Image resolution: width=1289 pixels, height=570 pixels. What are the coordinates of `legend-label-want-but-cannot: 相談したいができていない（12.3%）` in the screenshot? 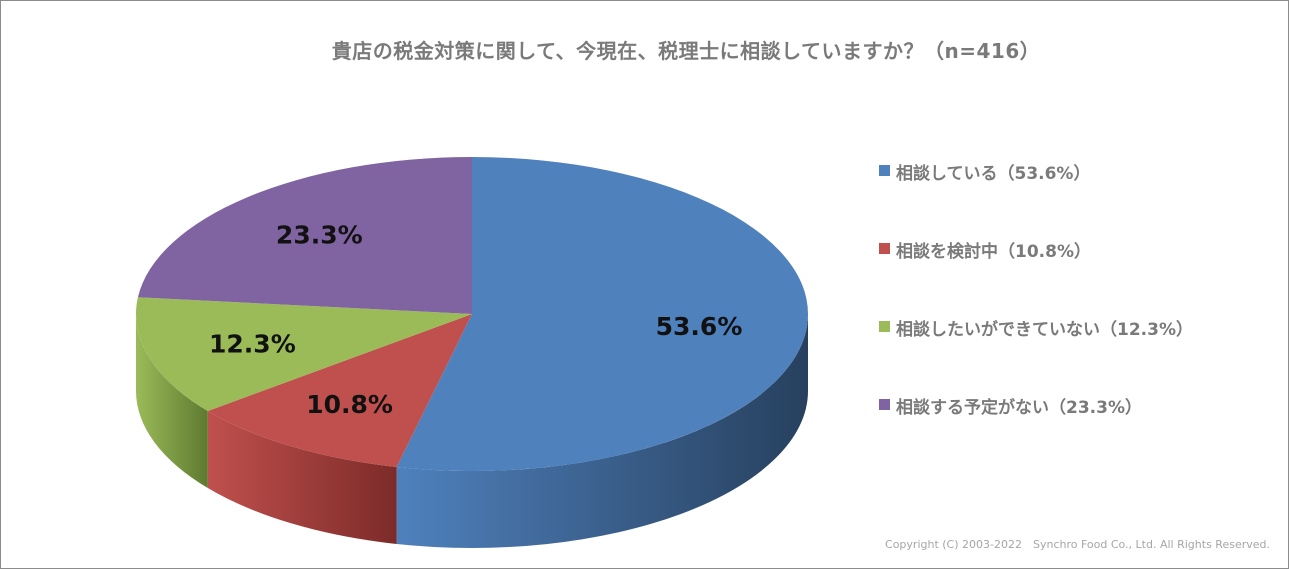 It's located at (1044, 330).